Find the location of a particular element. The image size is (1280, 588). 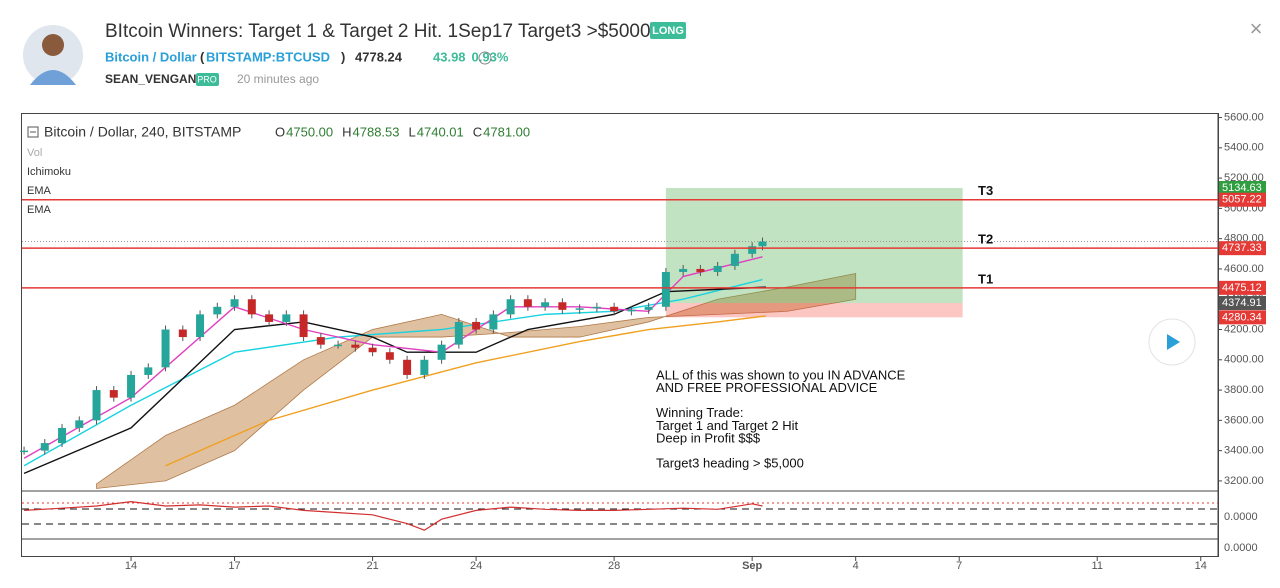

oscillator-line is located at coordinates (393, 515).